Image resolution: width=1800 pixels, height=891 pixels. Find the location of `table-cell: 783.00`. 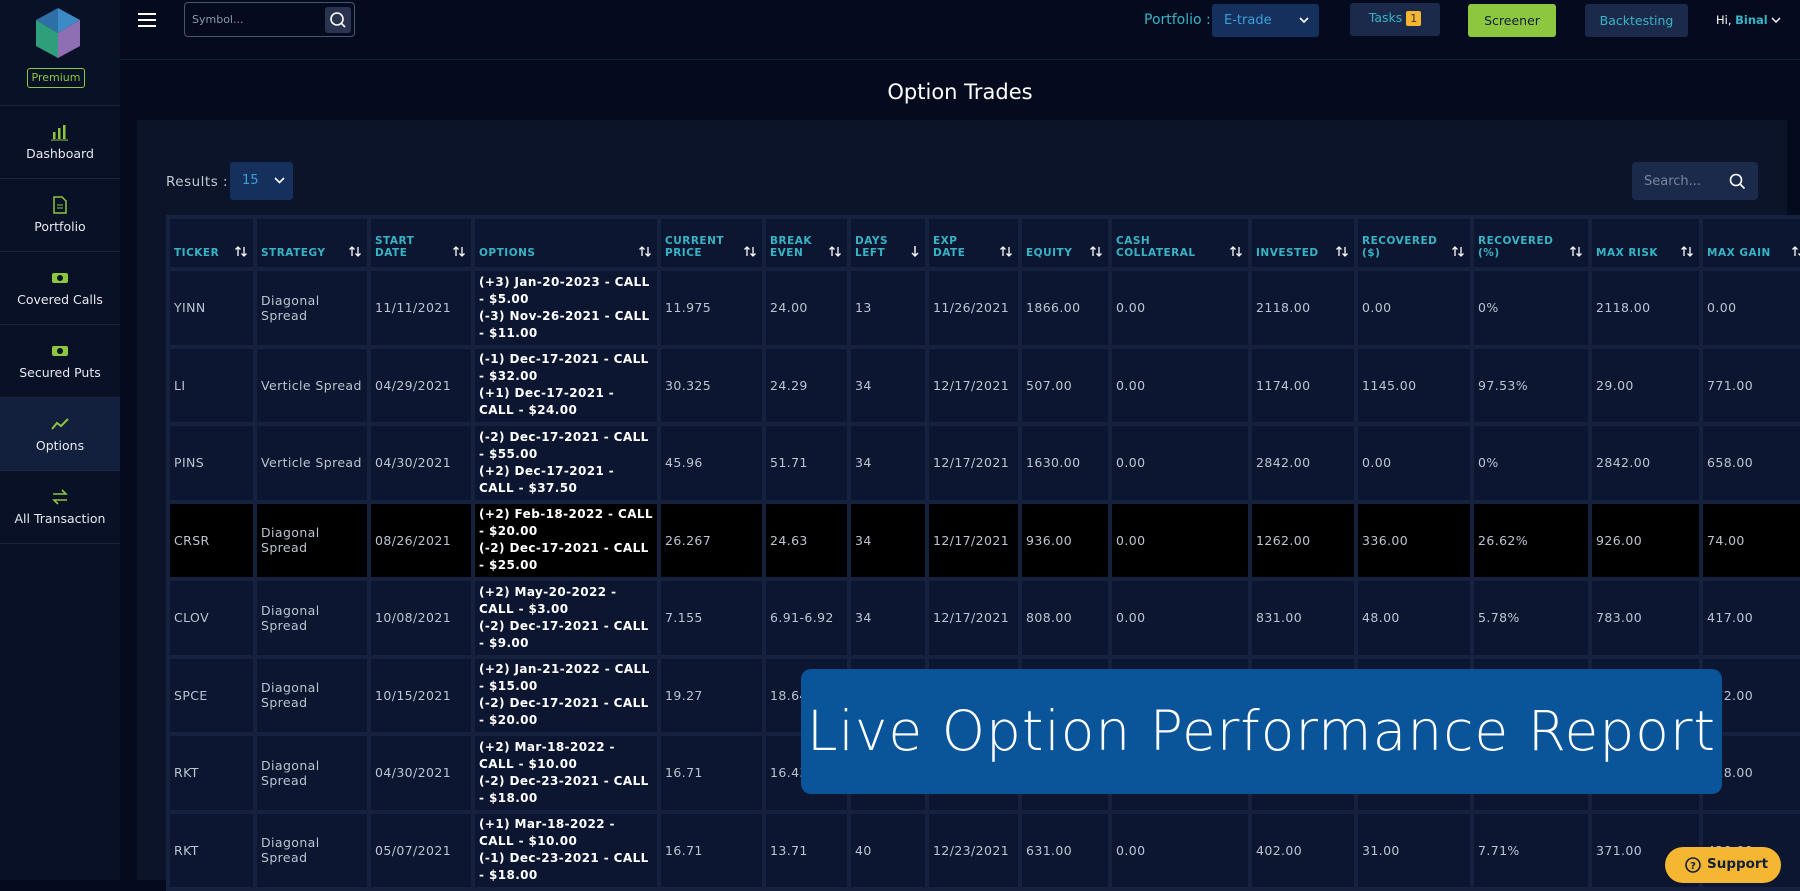

table-cell: 783.00 is located at coordinates (1645, 618).